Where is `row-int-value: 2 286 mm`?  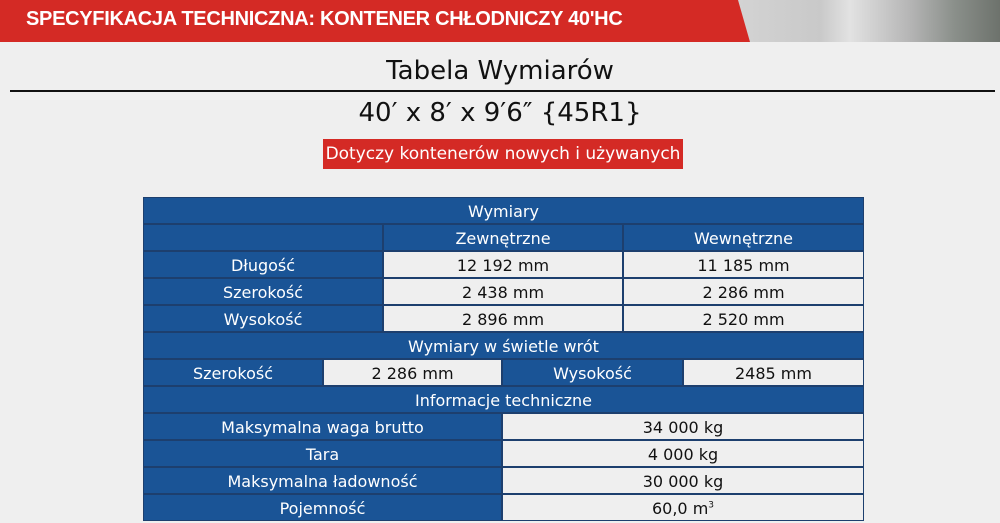 row-int-value: 2 286 mm is located at coordinates (743, 291).